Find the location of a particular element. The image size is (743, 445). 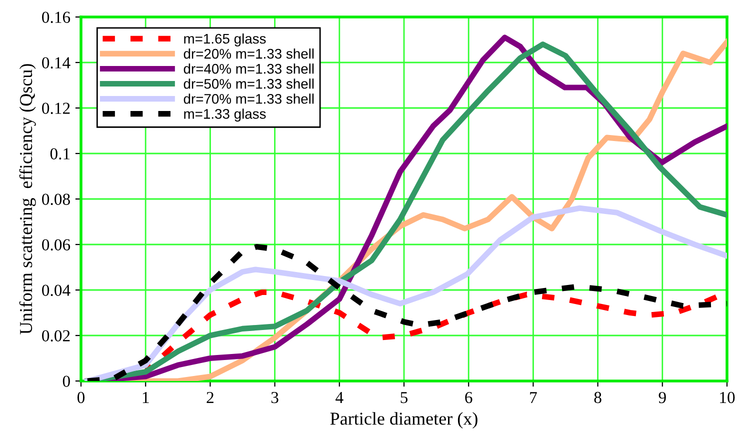

x-tick-label: 0 is located at coordinates (81, 398).